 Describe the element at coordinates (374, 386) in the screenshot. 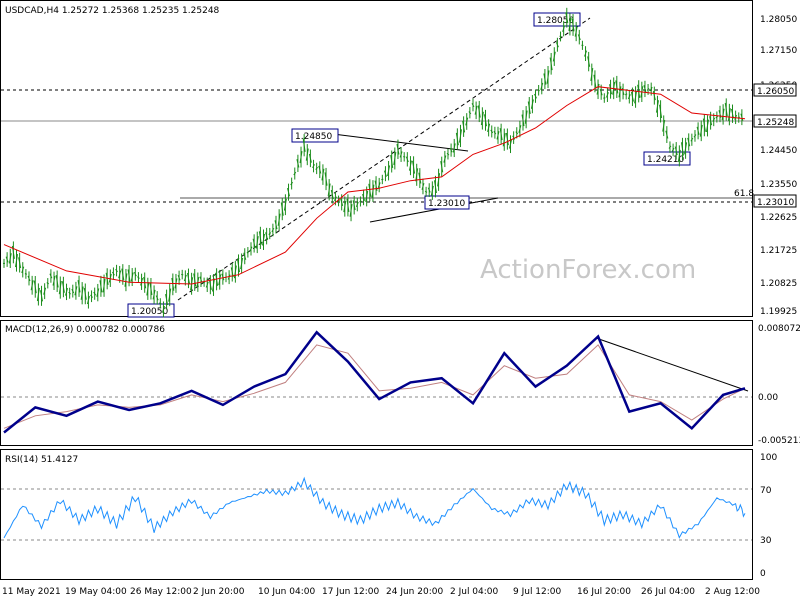

I see `macd-signal-line` at that location.